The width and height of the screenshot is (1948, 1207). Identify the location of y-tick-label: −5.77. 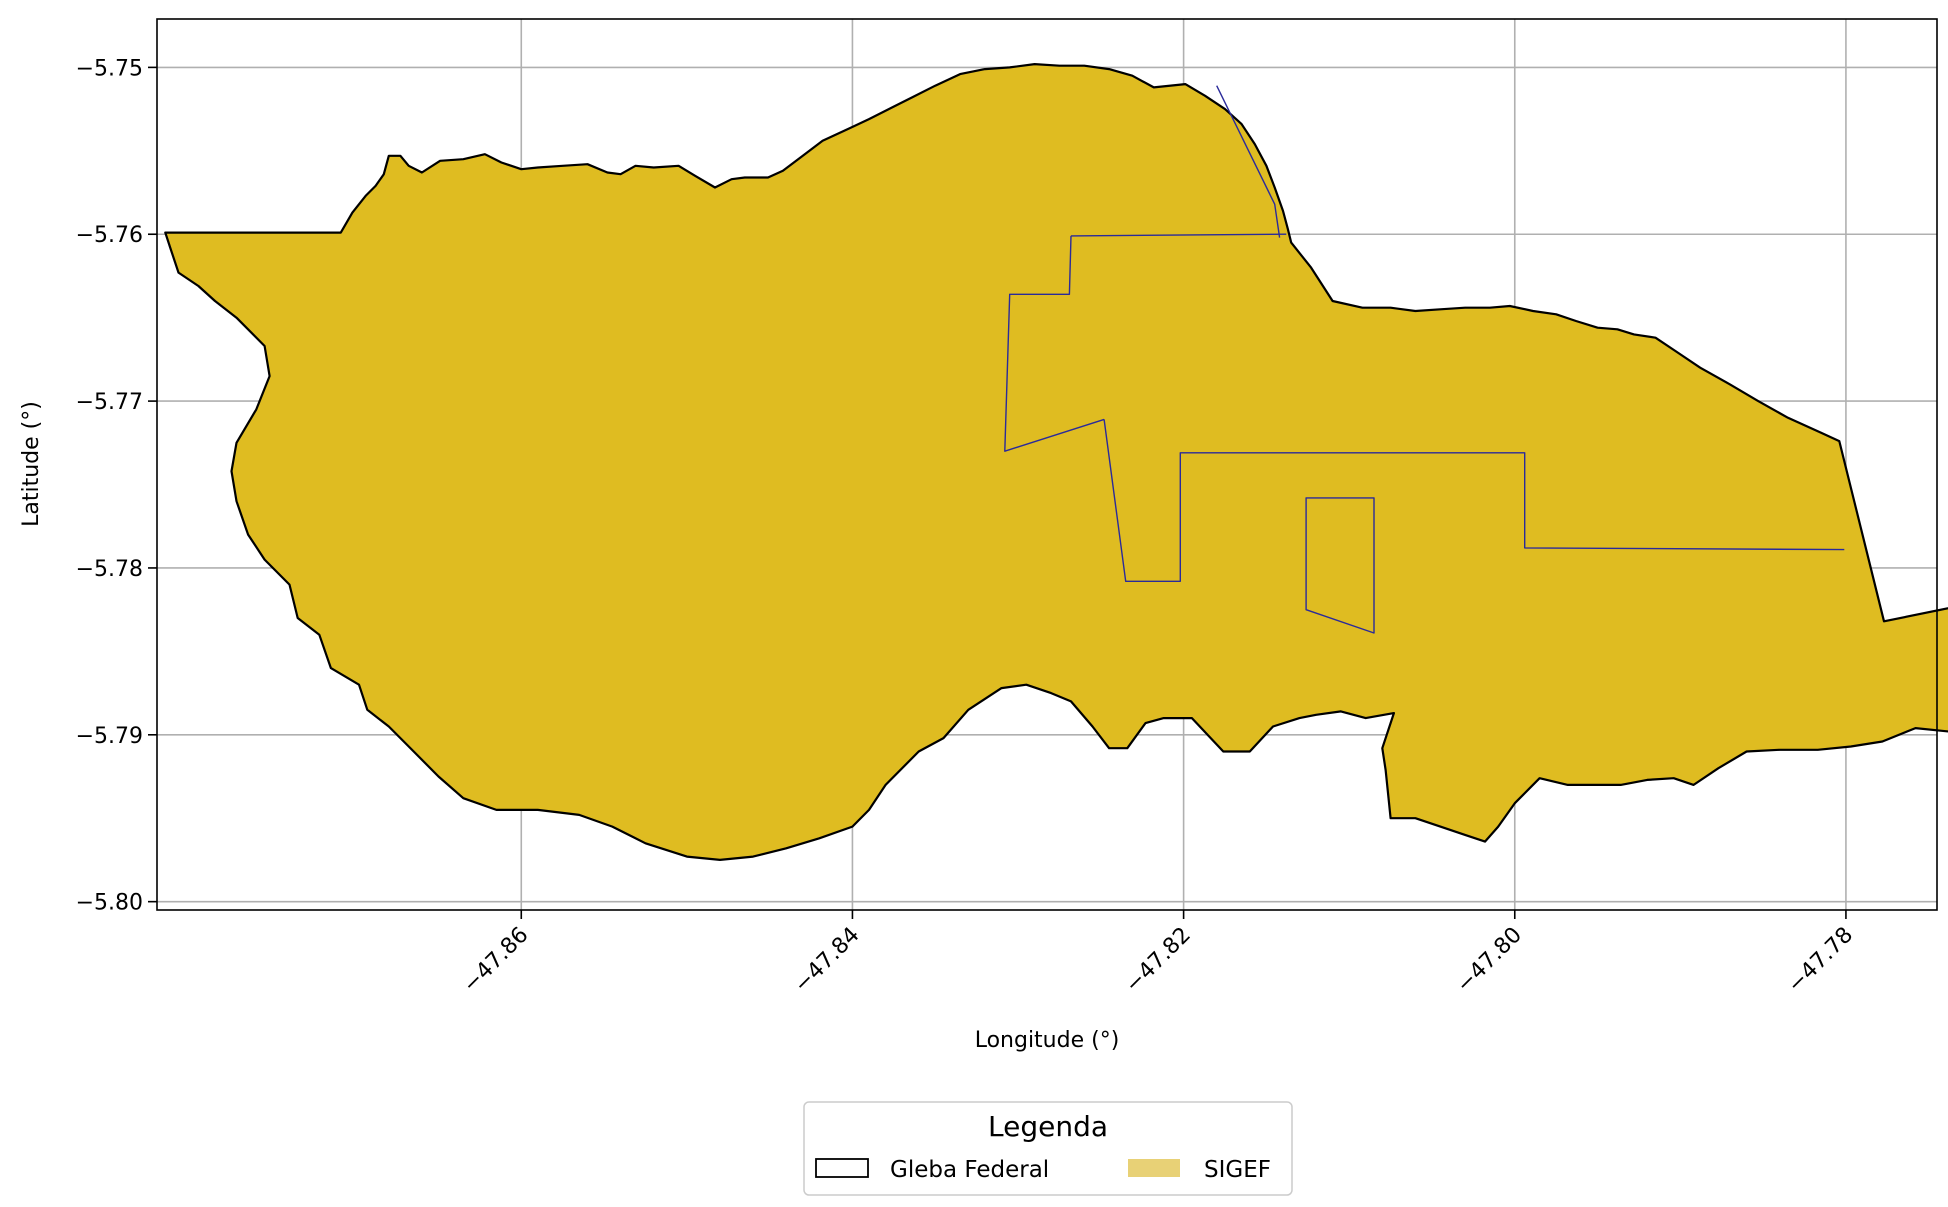
(109, 402).